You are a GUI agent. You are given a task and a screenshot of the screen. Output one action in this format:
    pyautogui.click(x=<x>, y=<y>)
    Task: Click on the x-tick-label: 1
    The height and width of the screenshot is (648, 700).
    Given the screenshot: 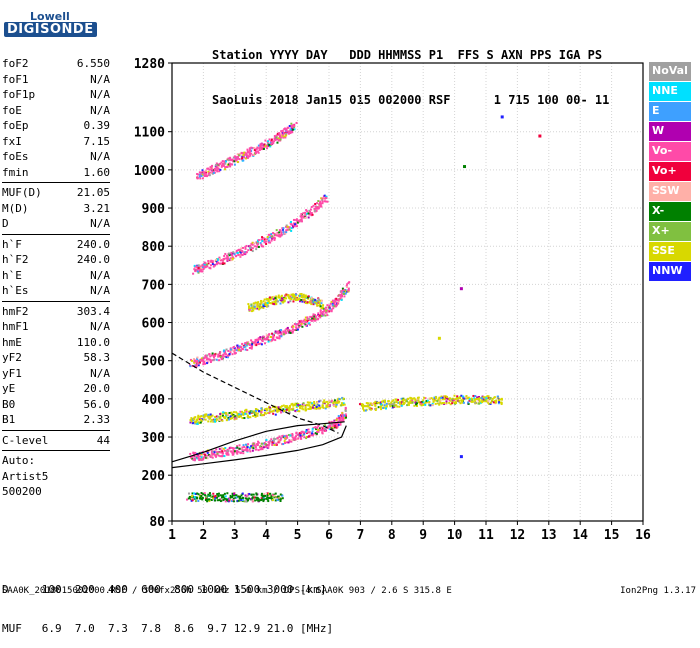 What is the action you would take?
    pyautogui.click(x=172, y=535)
    